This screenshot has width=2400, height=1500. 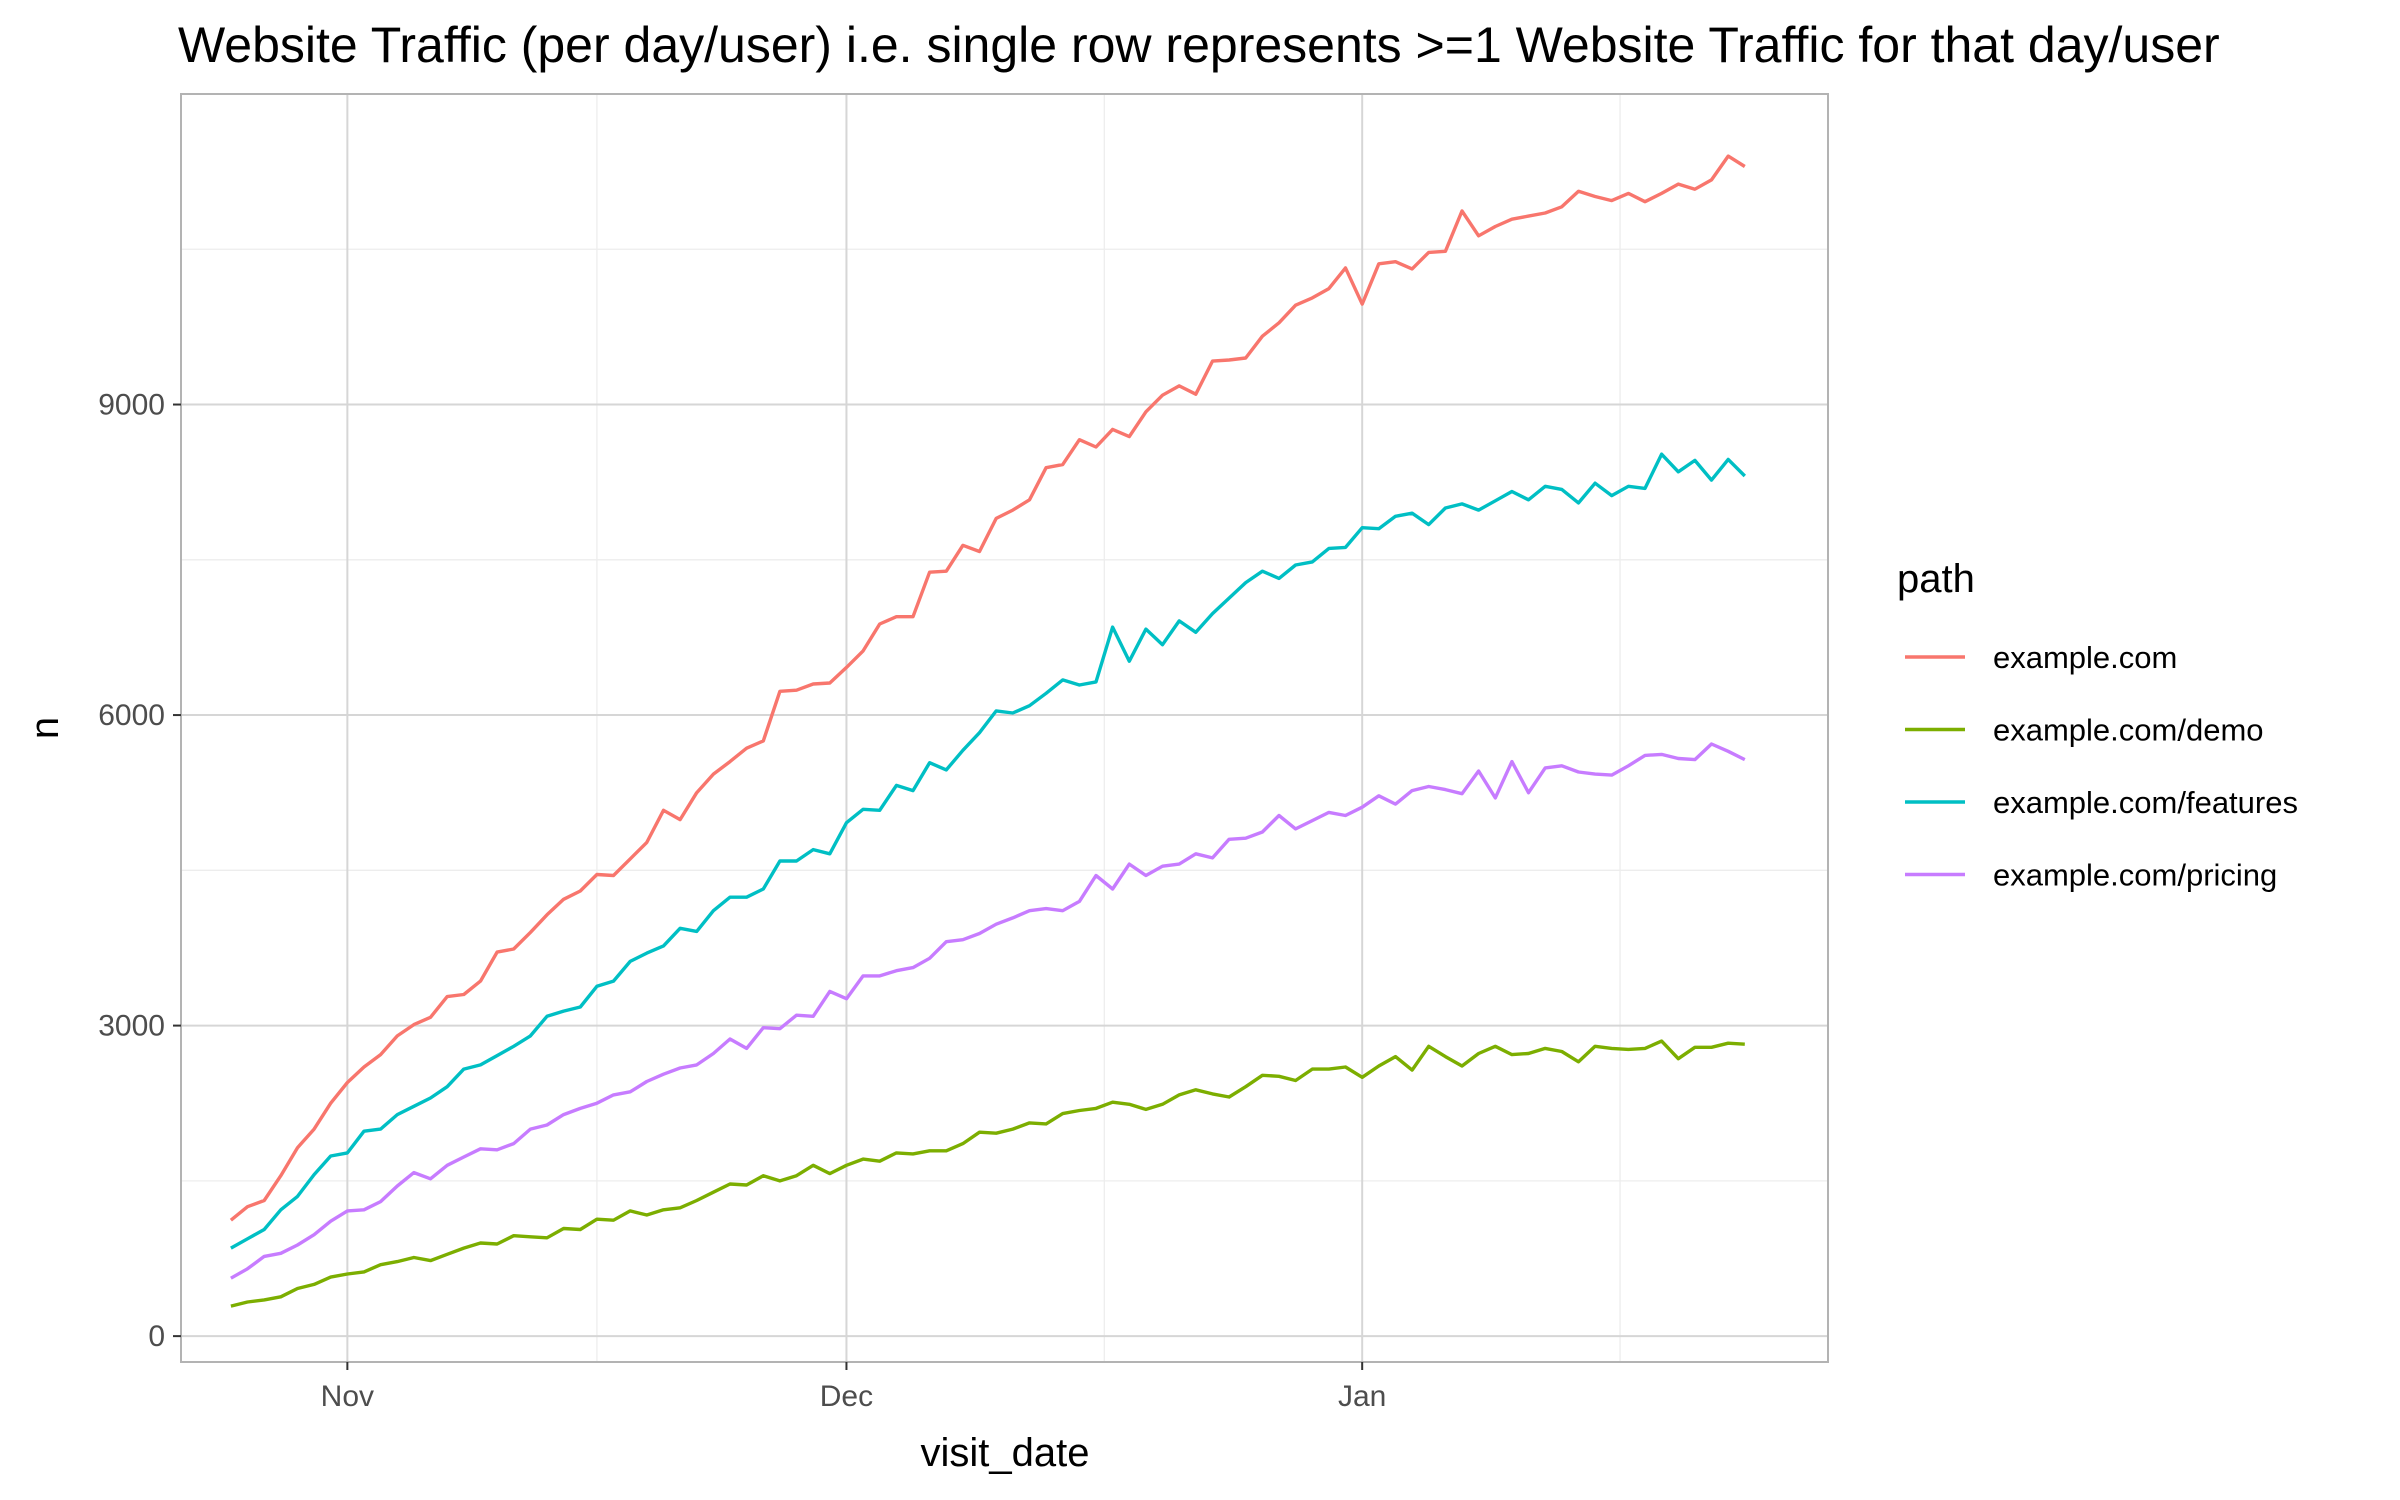 I want to click on legend-label: example.com/pricing, so click(x=2135, y=875).